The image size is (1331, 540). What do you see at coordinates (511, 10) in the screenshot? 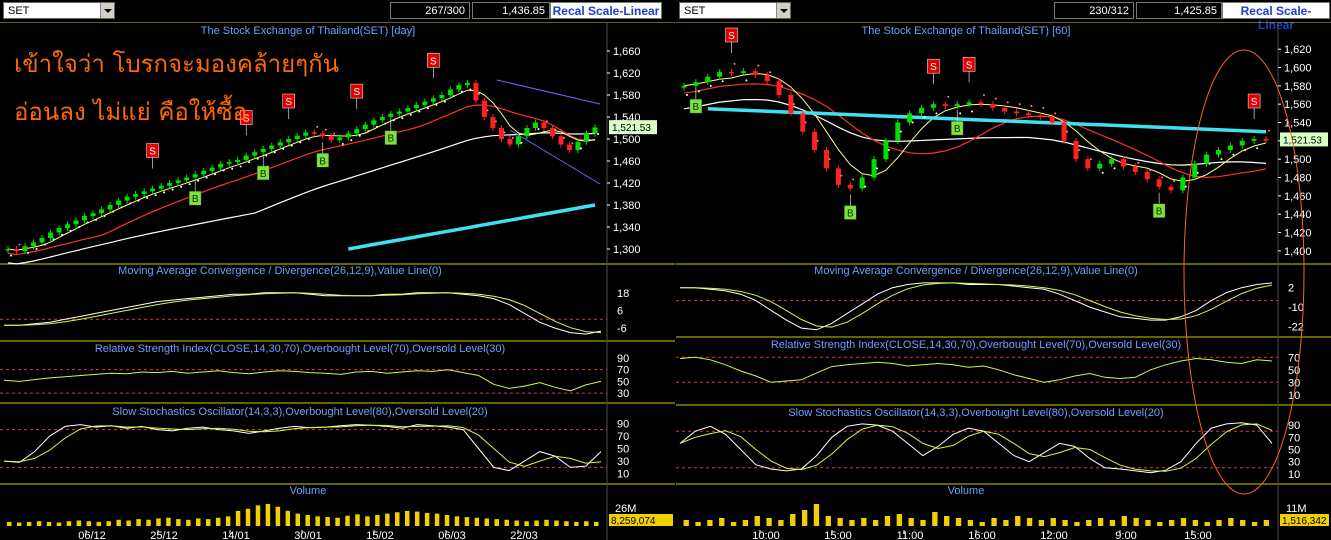
I see `left-last-value: 1,436.85` at bounding box center [511, 10].